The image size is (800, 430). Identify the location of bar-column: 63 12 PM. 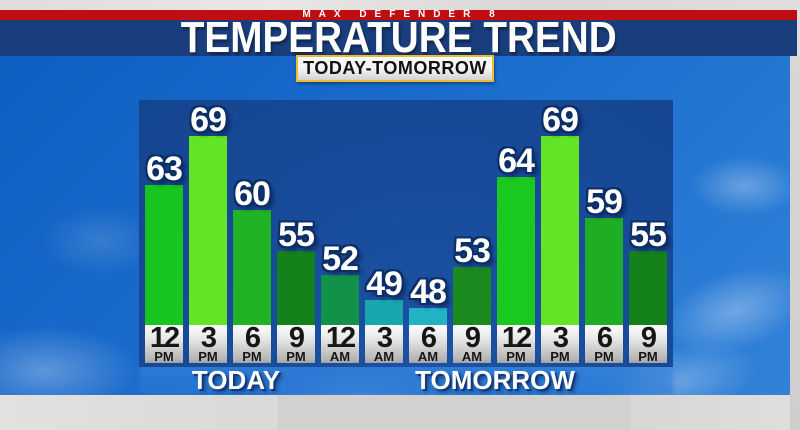
(164, 231).